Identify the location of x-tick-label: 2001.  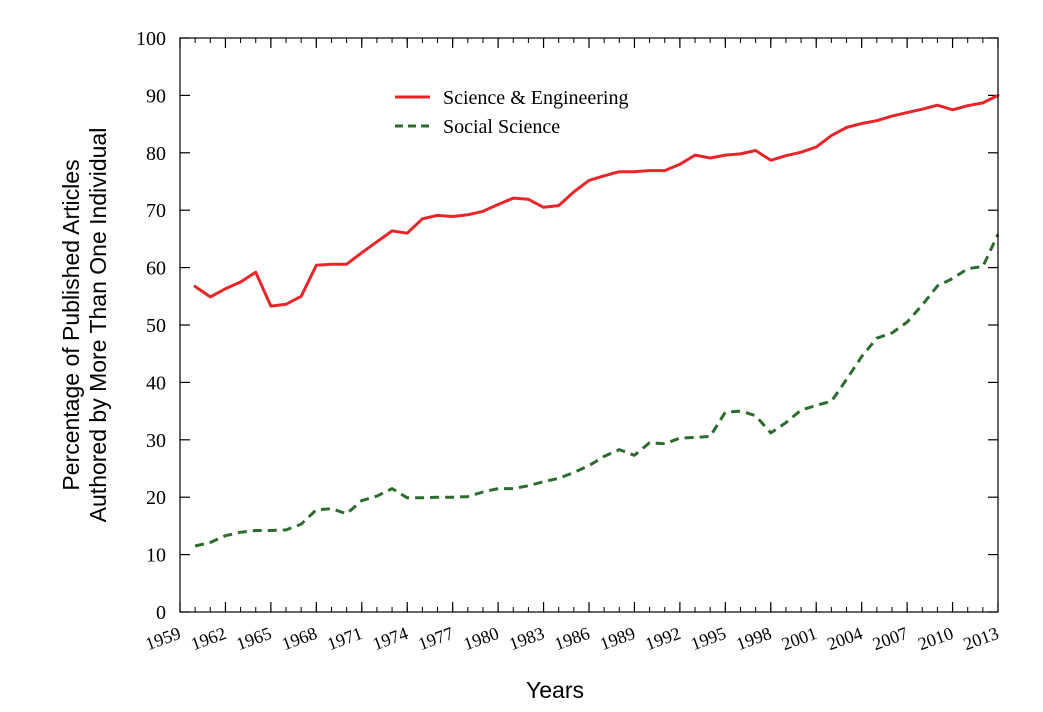
(799, 638).